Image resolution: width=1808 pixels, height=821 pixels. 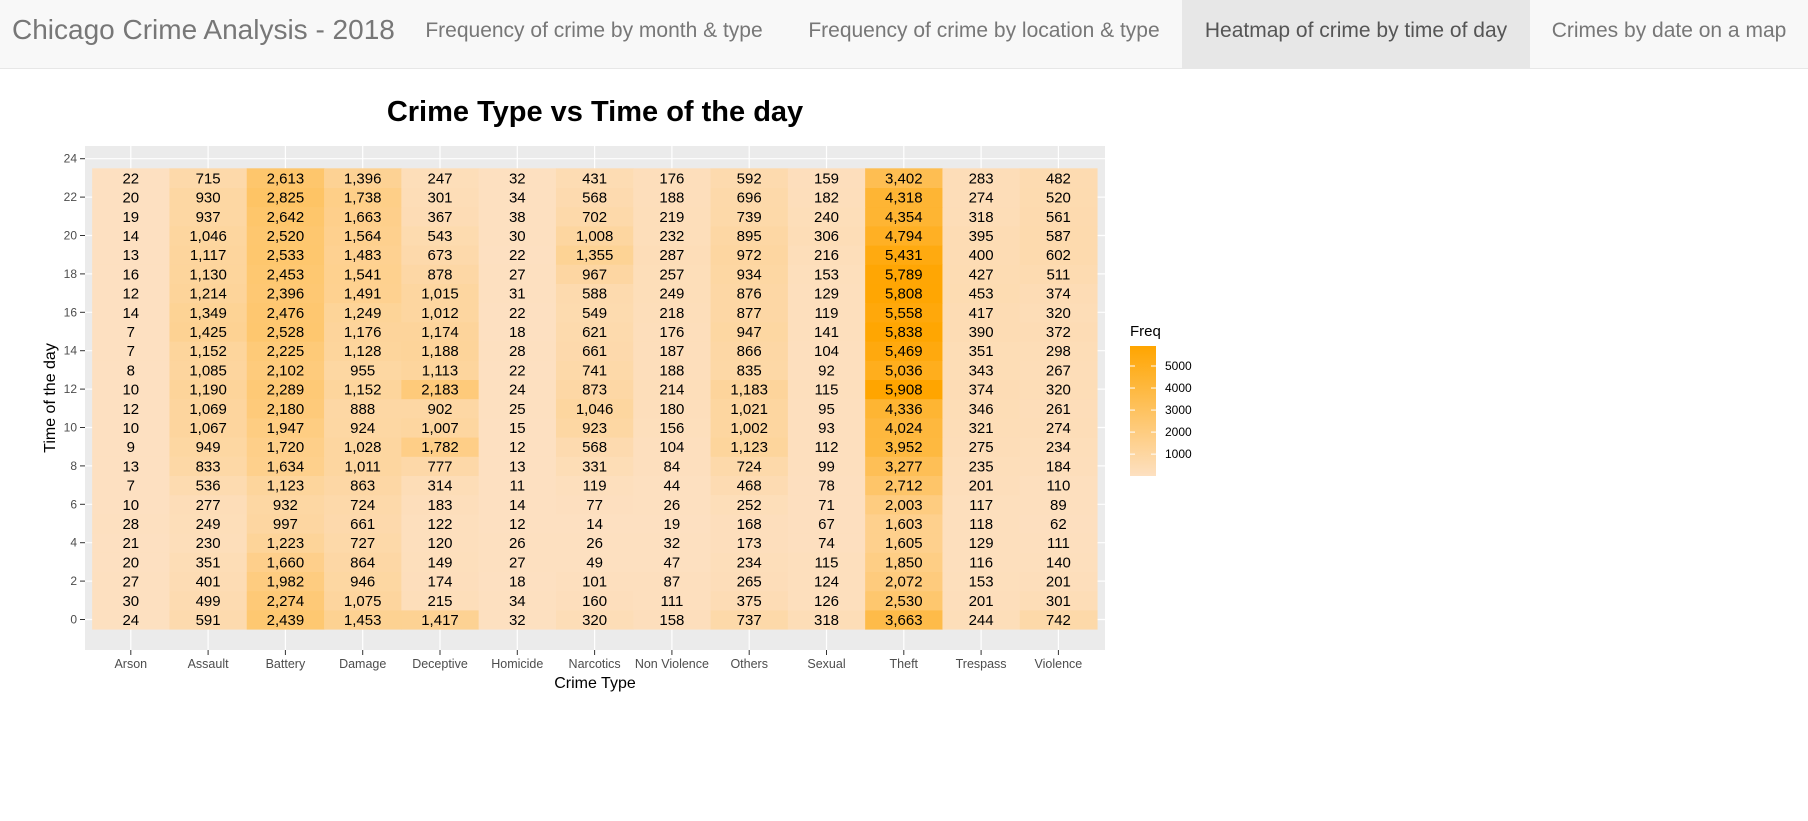 I want to click on cell-value-label: 878, so click(x=439, y=274).